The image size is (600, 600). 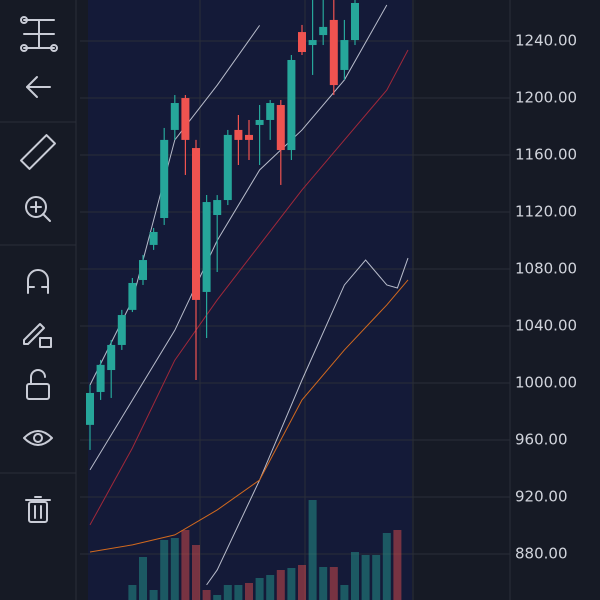 I want to click on y-tick-label: 960.00, so click(x=541, y=439).